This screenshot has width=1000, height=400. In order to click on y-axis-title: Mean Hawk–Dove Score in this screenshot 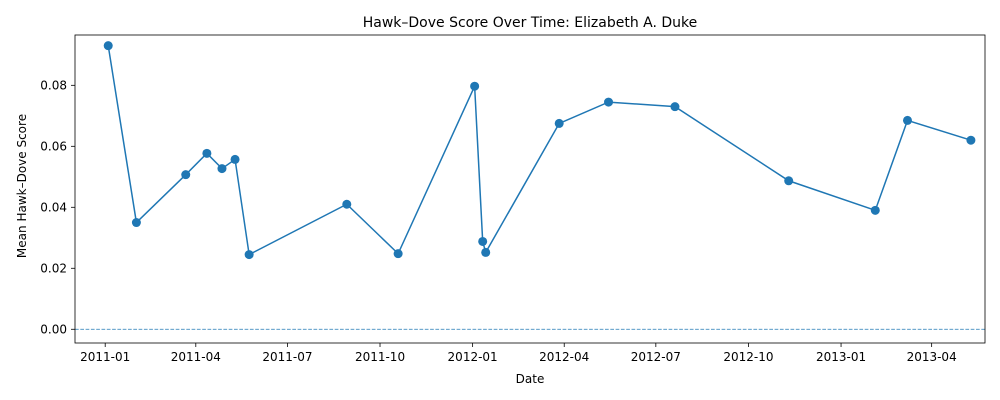, I will do `click(22, 186)`.